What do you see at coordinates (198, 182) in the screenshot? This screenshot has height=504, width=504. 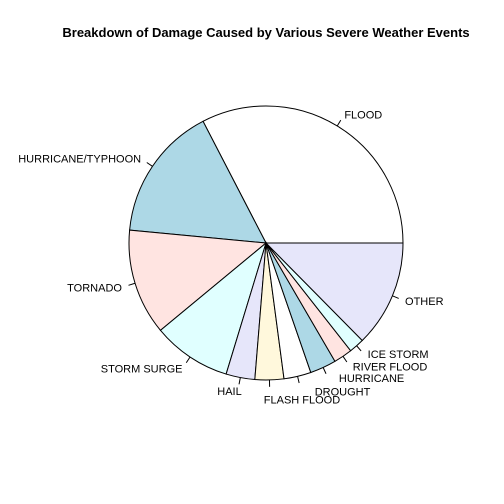 I see `slice-hurricane-typhoon` at bounding box center [198, 182].